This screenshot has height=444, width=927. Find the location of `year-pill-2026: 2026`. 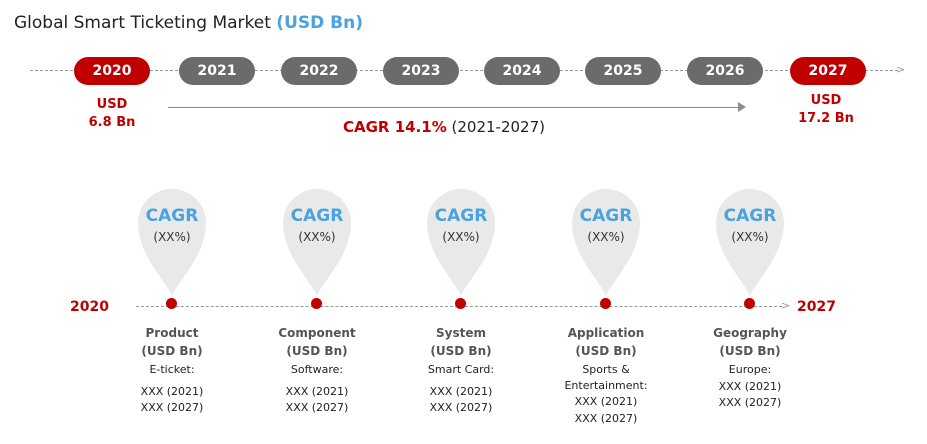

year-pill-2026: 2026 is located at coordinates (725, 71).